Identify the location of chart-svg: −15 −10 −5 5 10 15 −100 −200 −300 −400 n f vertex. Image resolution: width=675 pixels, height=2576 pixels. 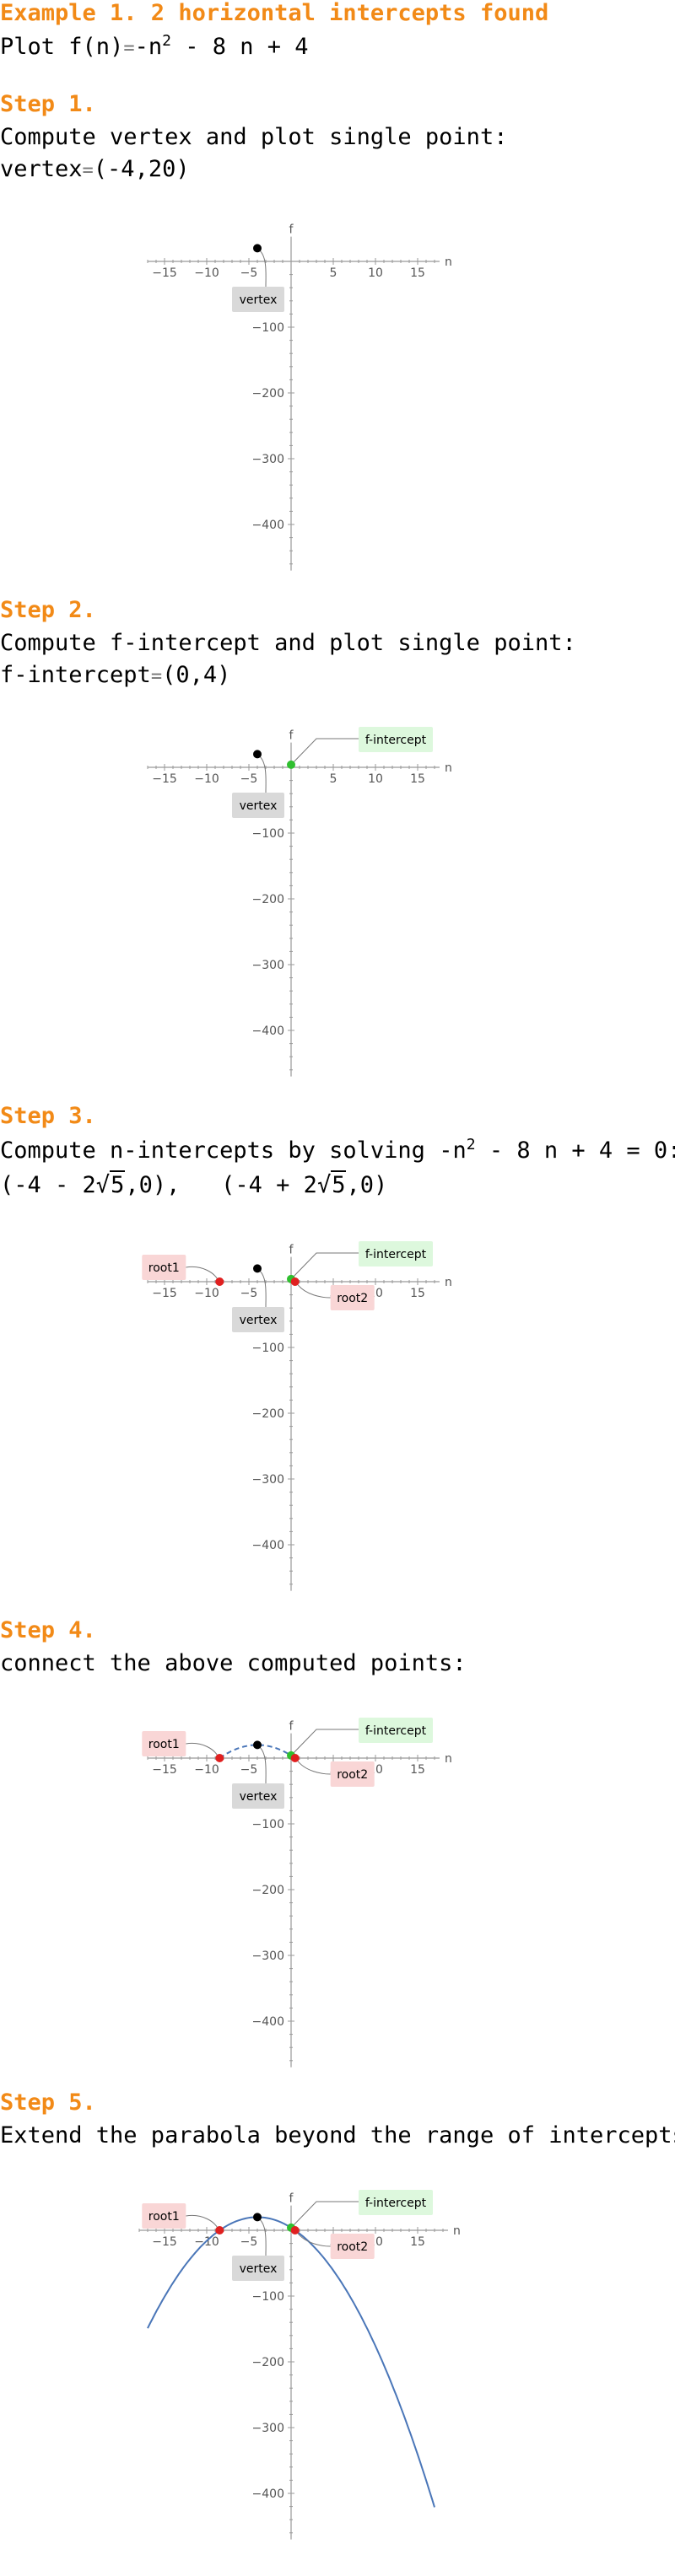
(299, 397).